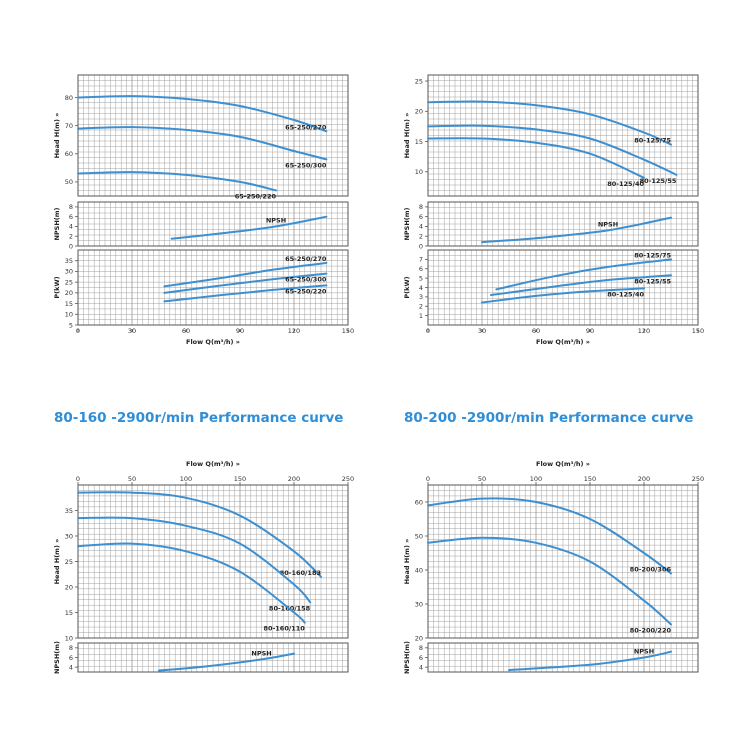 Image resolution: width=750 pixels, height=750 pixels. What do you see at coordinates (199, 418) in the screenshot?
I see `heading-80-160: 80-160 -2900r/min Performance curve` at bounding box center [199, 418].